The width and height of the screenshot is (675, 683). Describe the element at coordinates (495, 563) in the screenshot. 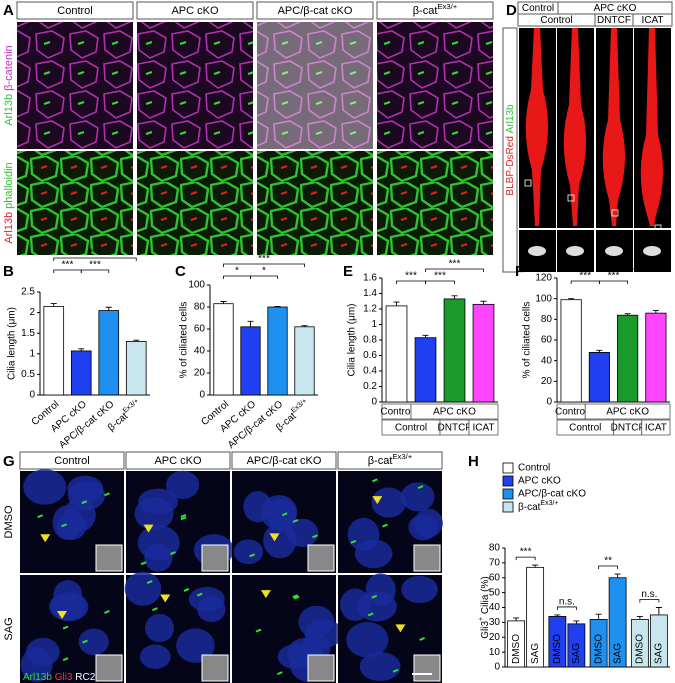

I see `y-tick-label: 70` at that location.